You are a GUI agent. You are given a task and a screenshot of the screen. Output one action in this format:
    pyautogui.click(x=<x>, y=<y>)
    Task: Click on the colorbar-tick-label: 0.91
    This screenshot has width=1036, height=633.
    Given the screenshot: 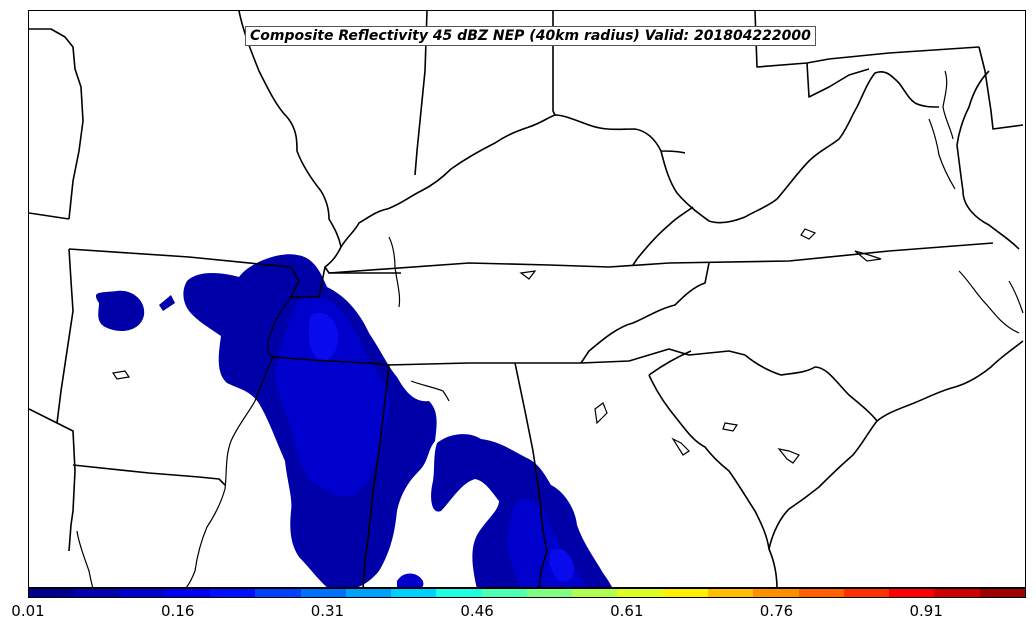 What is the action you would take?
    pyautogui.click(x=926, y=611)
    